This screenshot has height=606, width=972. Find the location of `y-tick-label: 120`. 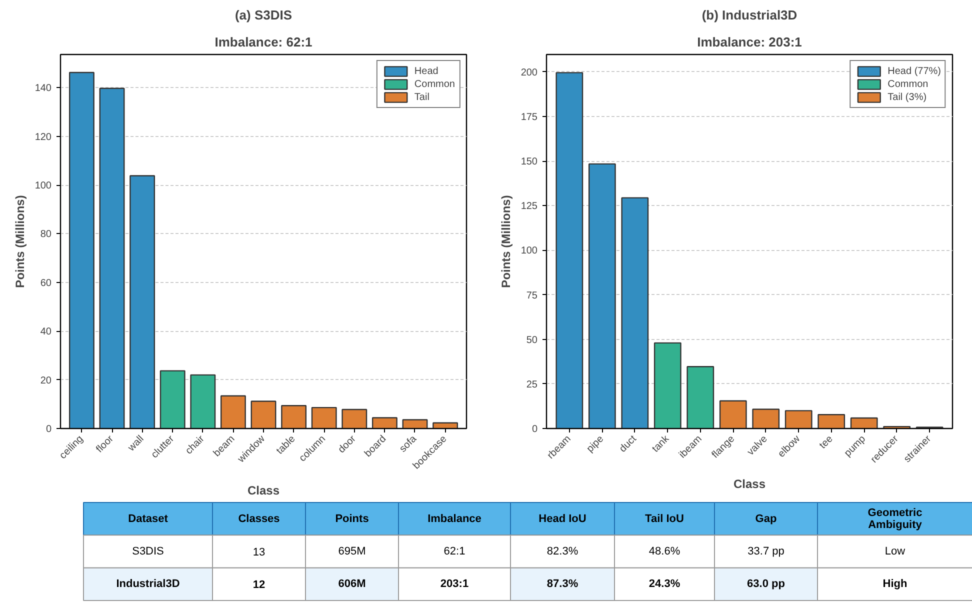

y-tick-label: 120 is located at coordinates (43, 137).